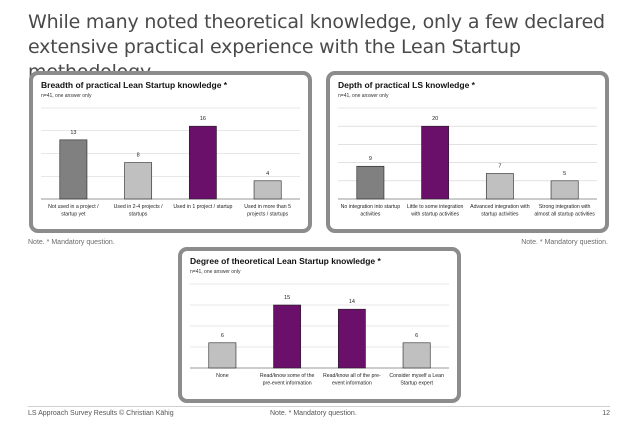  Describe the element at coordinates (267, 207) in the screenshot. I see `category-label: Used in more than 5` at that location.